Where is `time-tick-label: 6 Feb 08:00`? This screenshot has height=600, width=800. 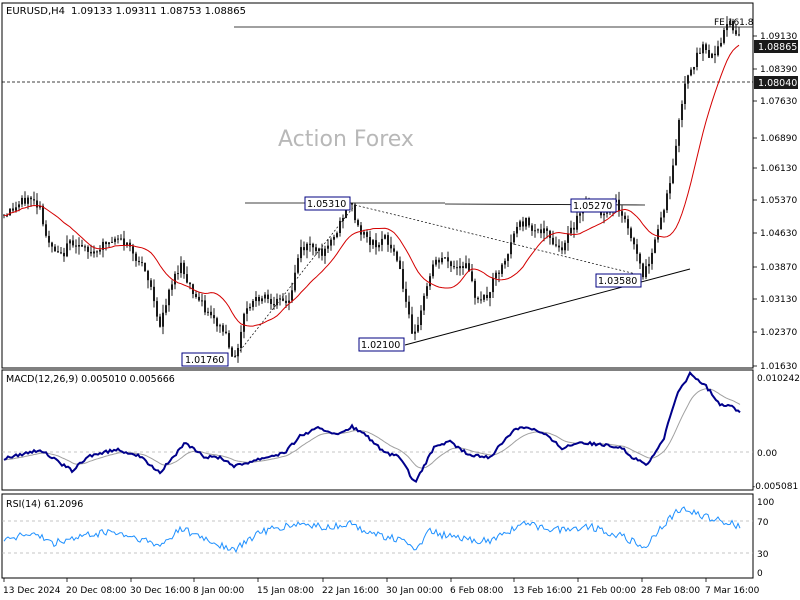 time-tick-label: 6 Feb 08:00 is located at coordinates (477, 591).